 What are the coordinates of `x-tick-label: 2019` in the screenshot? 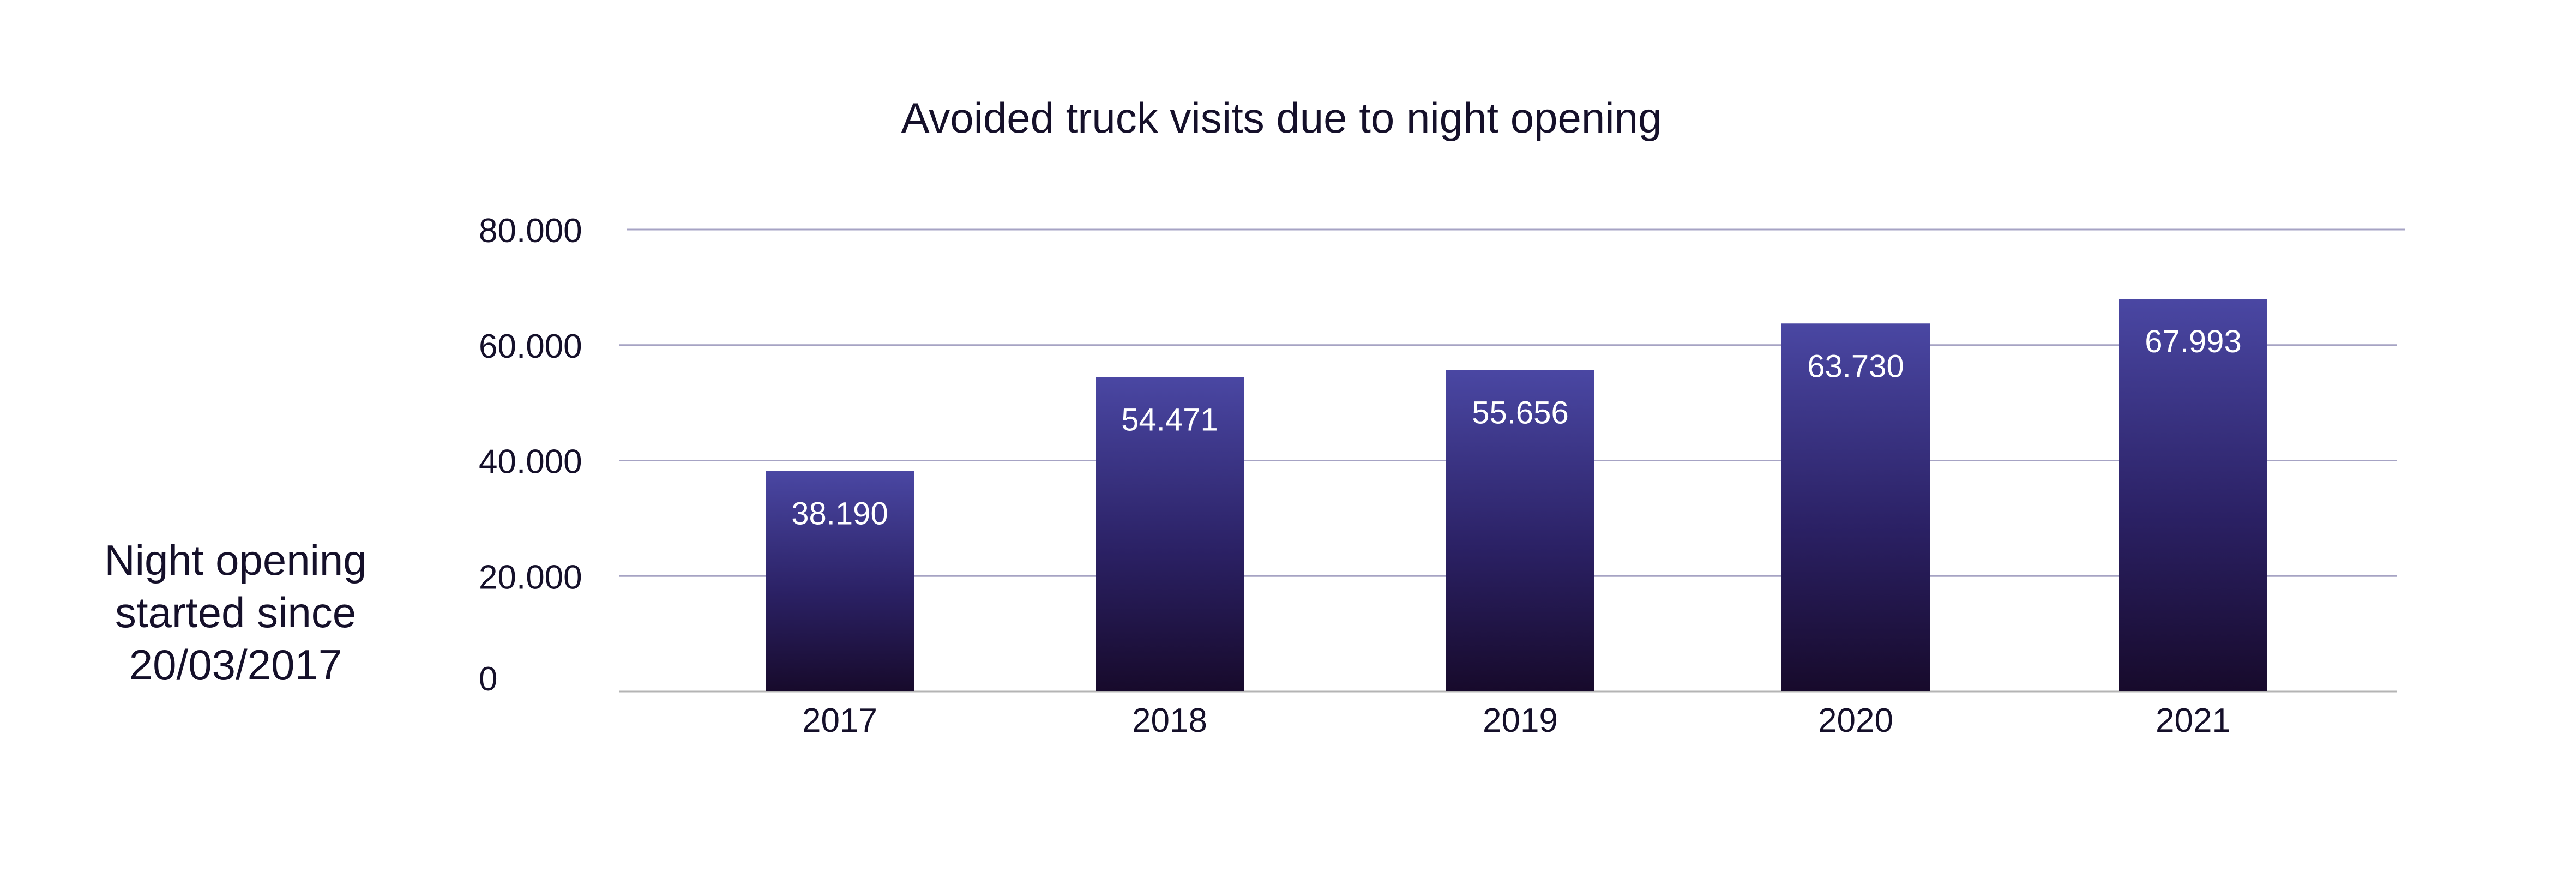 It's located at (1520, 720).